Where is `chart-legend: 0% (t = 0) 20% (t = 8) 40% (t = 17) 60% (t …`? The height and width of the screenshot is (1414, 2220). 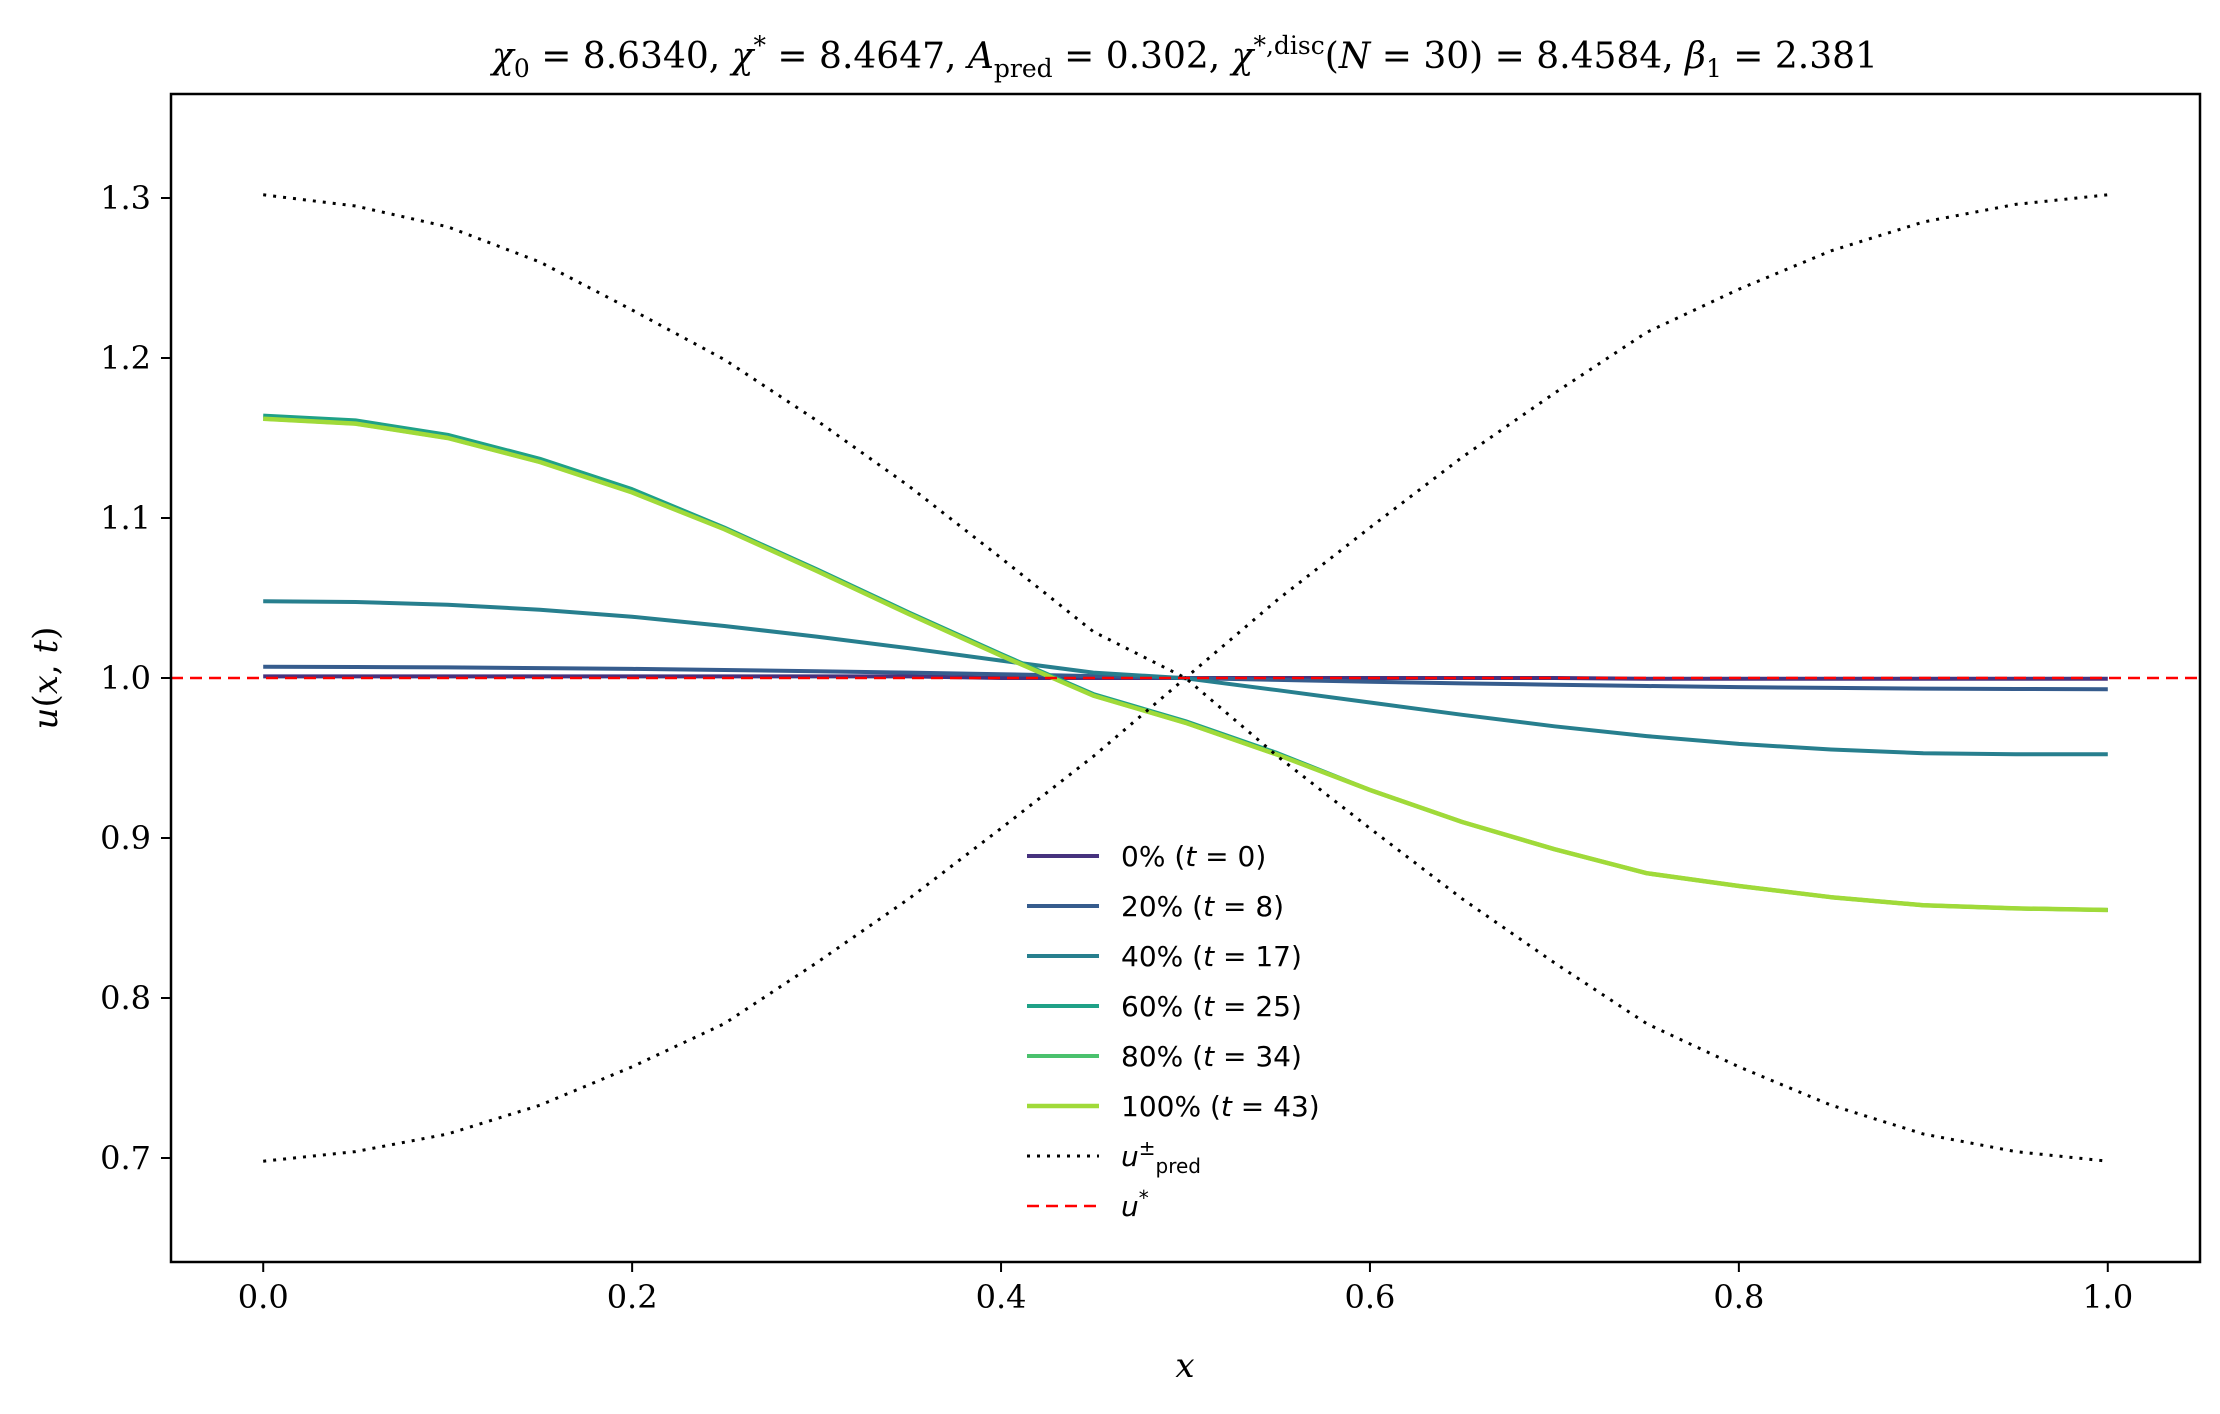 chart-legend: 0% (t = 0) 20% (t = 8) 40% (t = 17) 60% (t … is located at coordinates (1173, 1031).